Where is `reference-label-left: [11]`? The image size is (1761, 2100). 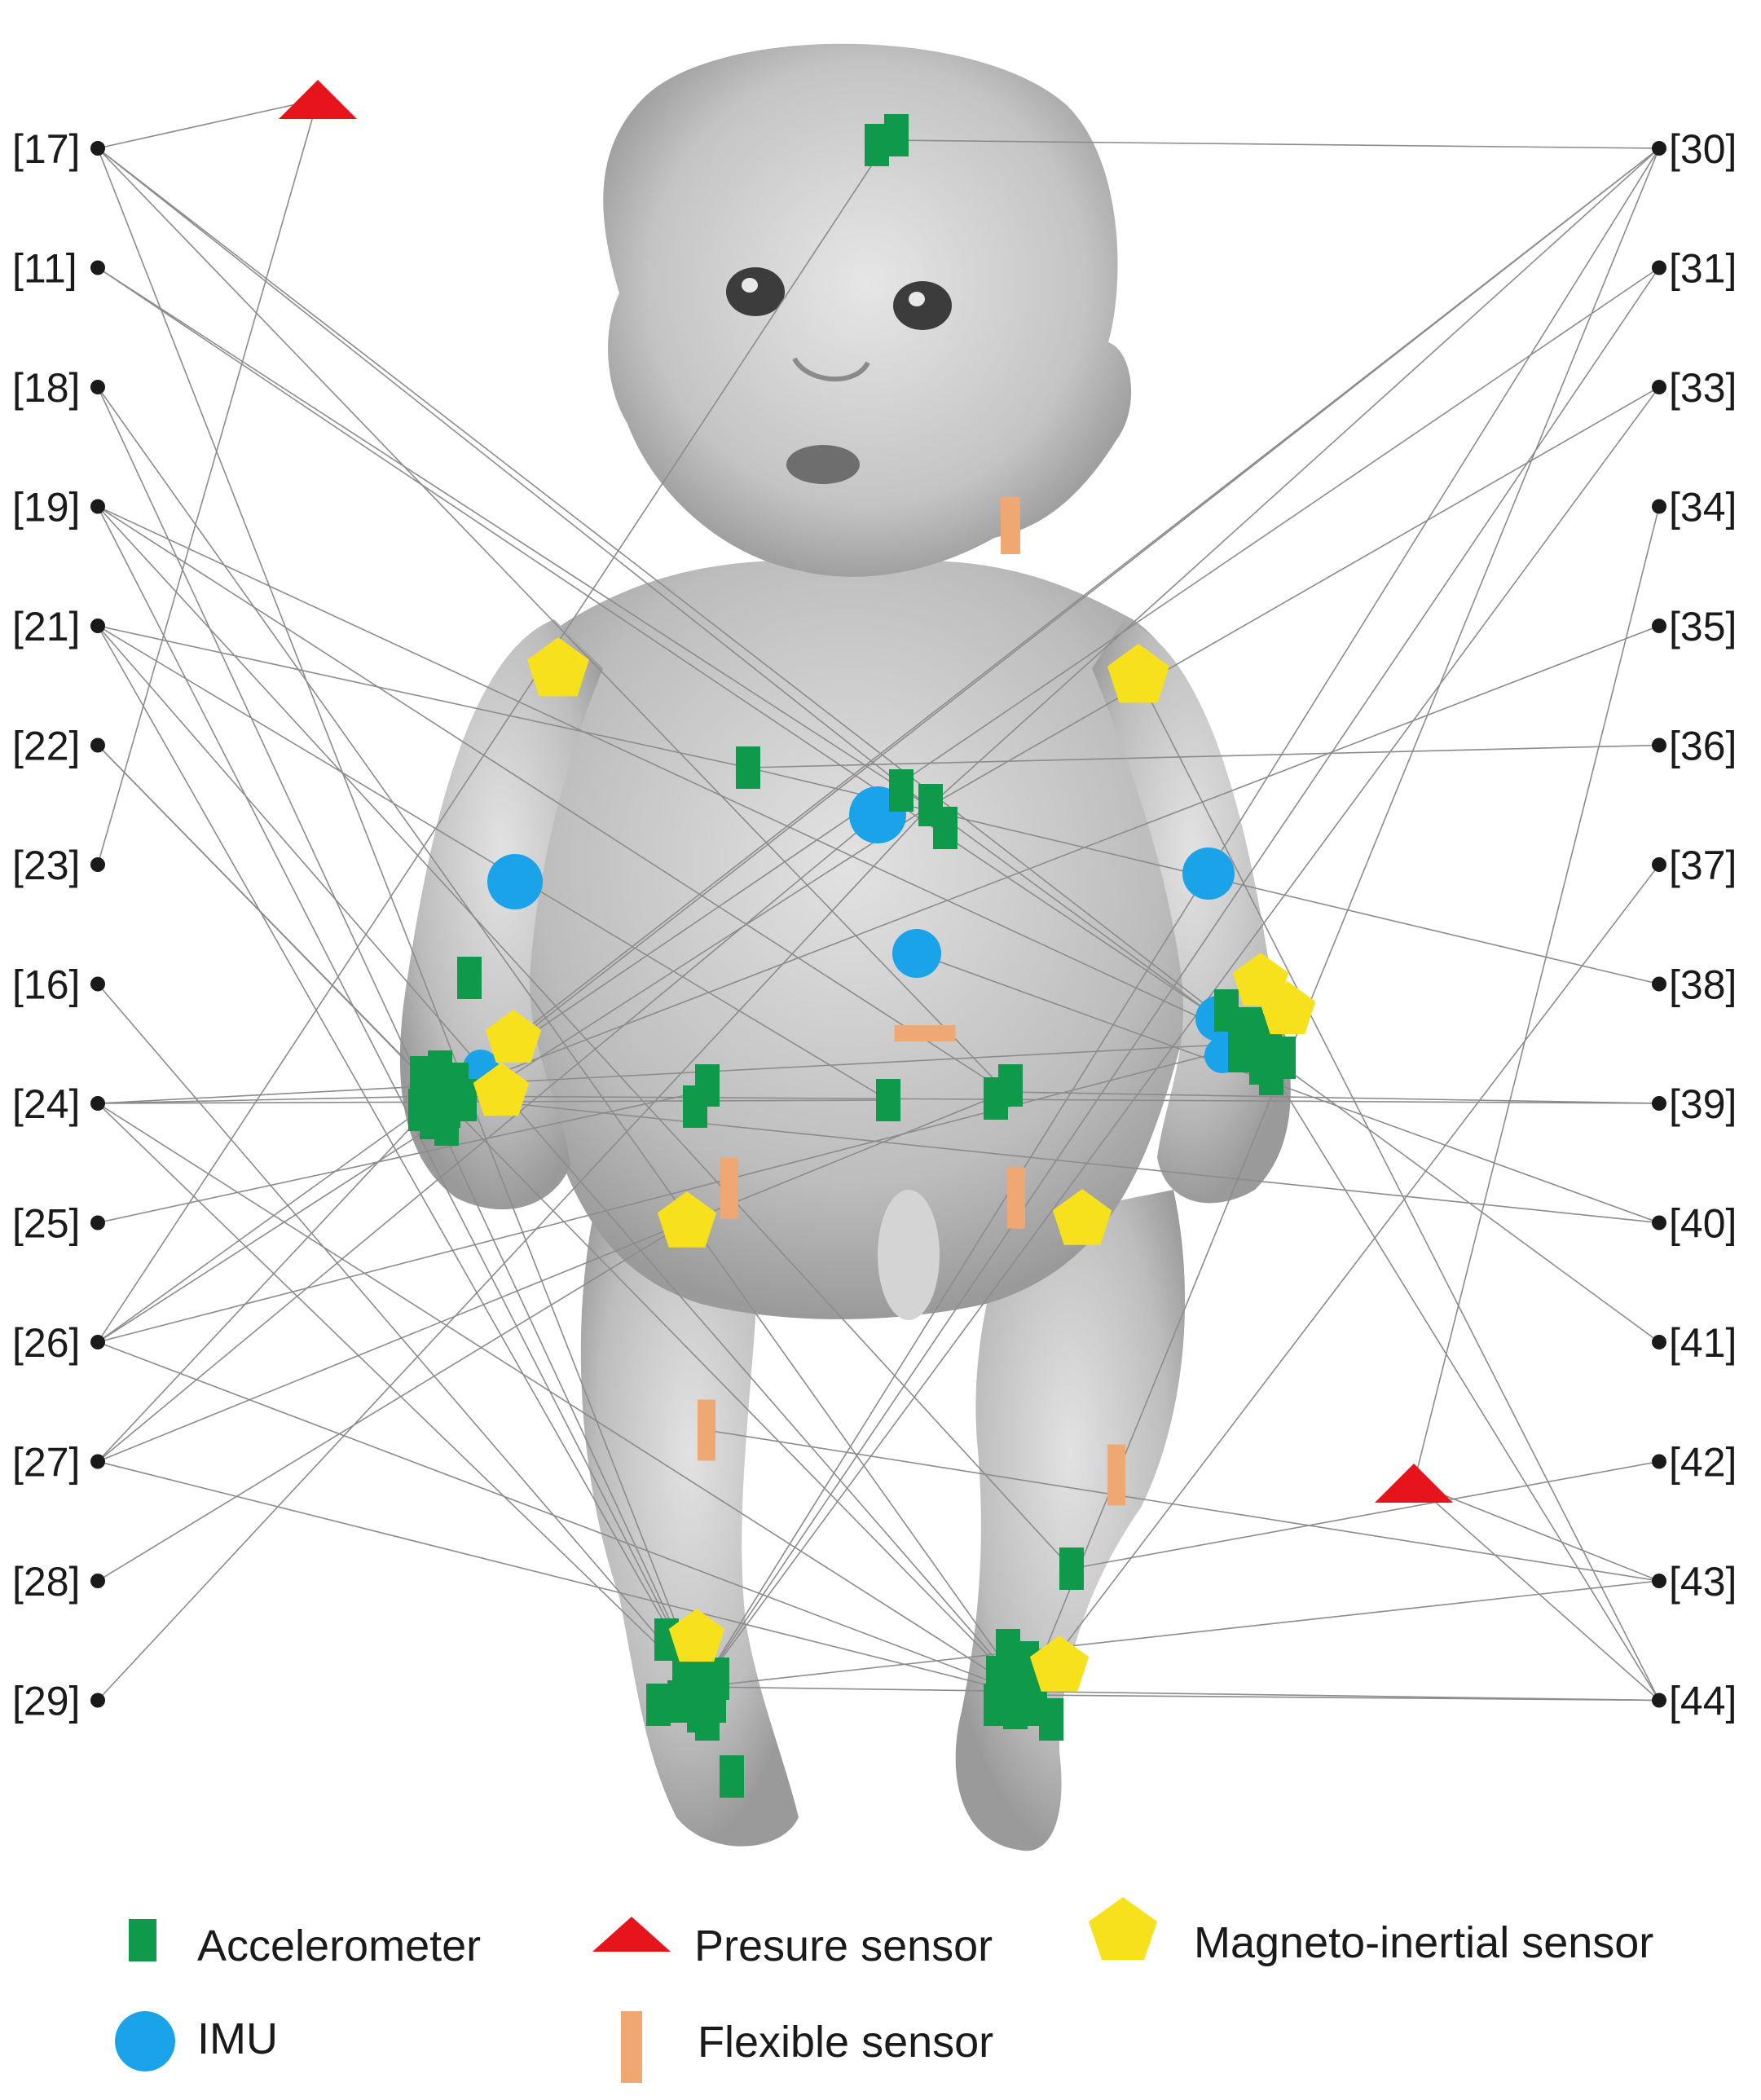 reference-label-left: [11] is located at coordinates (44, 269).